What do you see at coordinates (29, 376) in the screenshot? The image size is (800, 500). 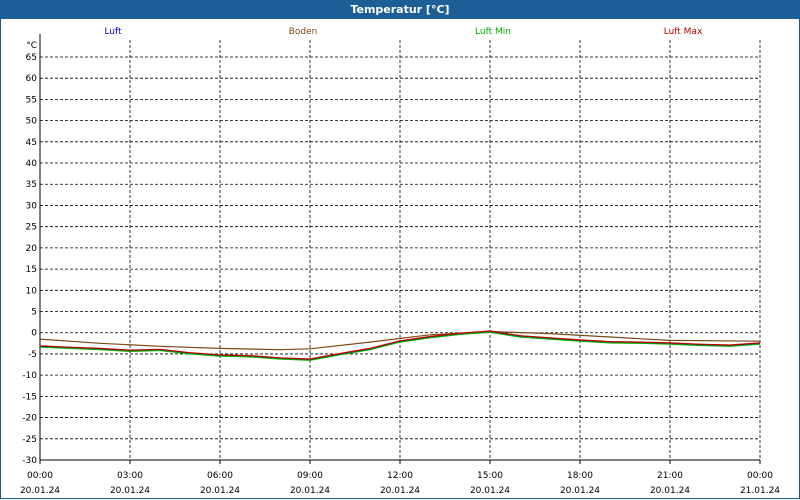 I see `y-tick-label: -10` at bounding box center [29, 376].